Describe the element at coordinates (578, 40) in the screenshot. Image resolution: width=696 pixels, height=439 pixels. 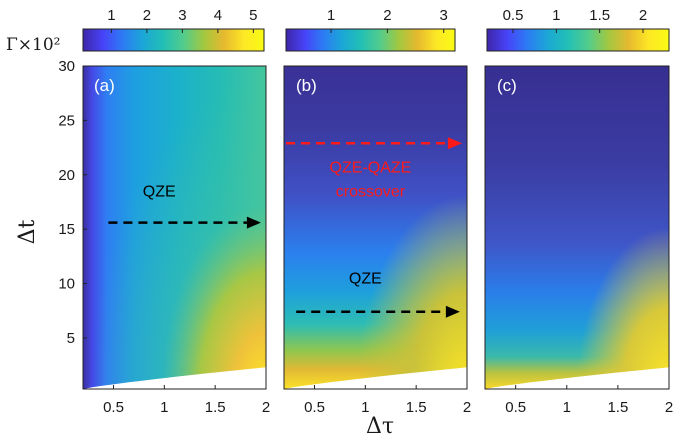
I see `colorbar-c` at that location.